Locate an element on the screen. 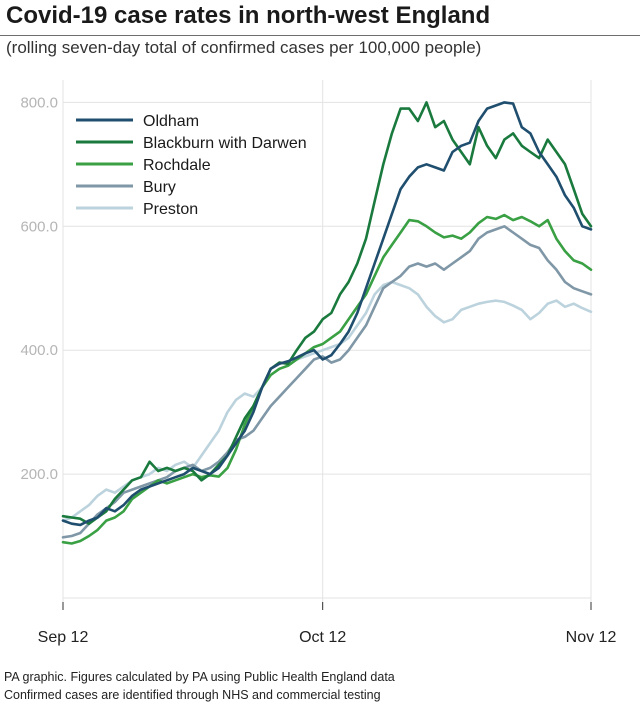  x-axis: Sep 12 Oct 12 Nov 12 is located at coordinates (327, 624).